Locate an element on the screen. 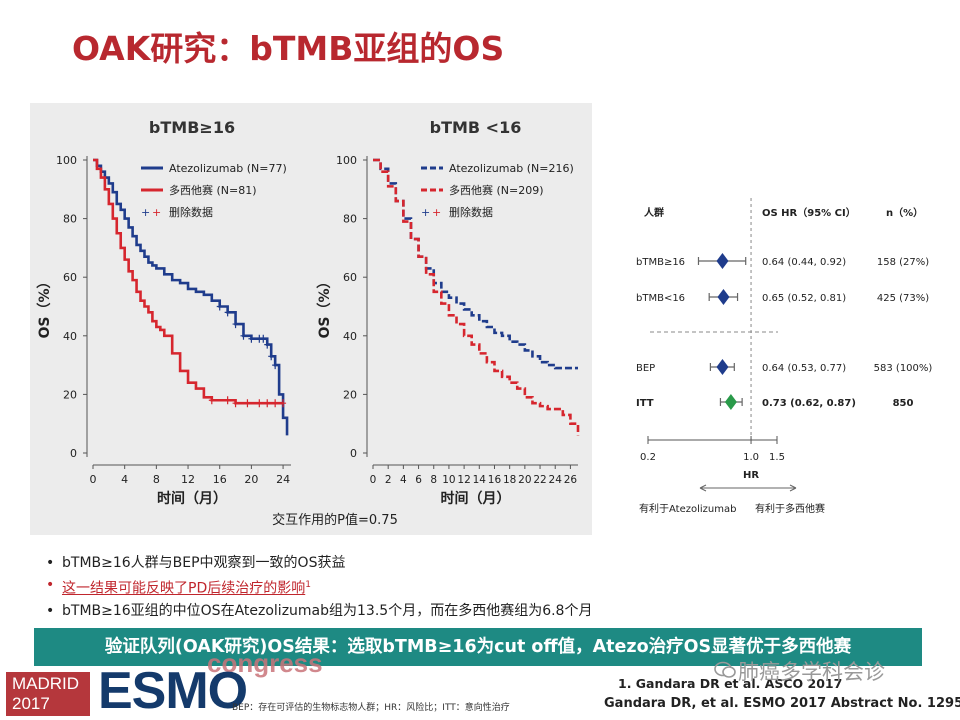 The image size is (960, 720). bullet-1: bTMB≥16人群与BEP中观察到一致的OS获益 is located at coordinates (316, 563).